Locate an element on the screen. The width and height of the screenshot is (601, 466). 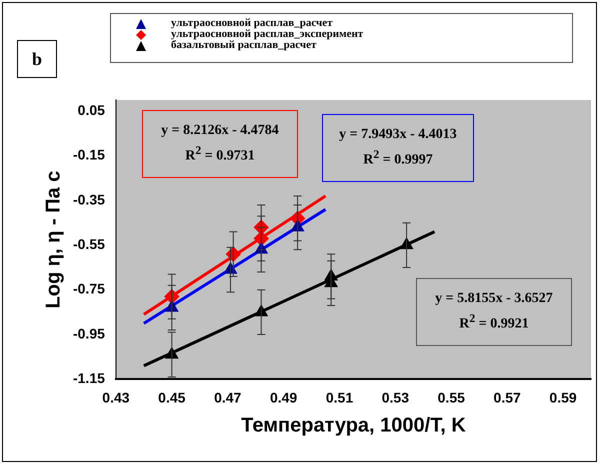
annotation: R$^{2}$ = 0.9731 is located at coordinates (220, 154).